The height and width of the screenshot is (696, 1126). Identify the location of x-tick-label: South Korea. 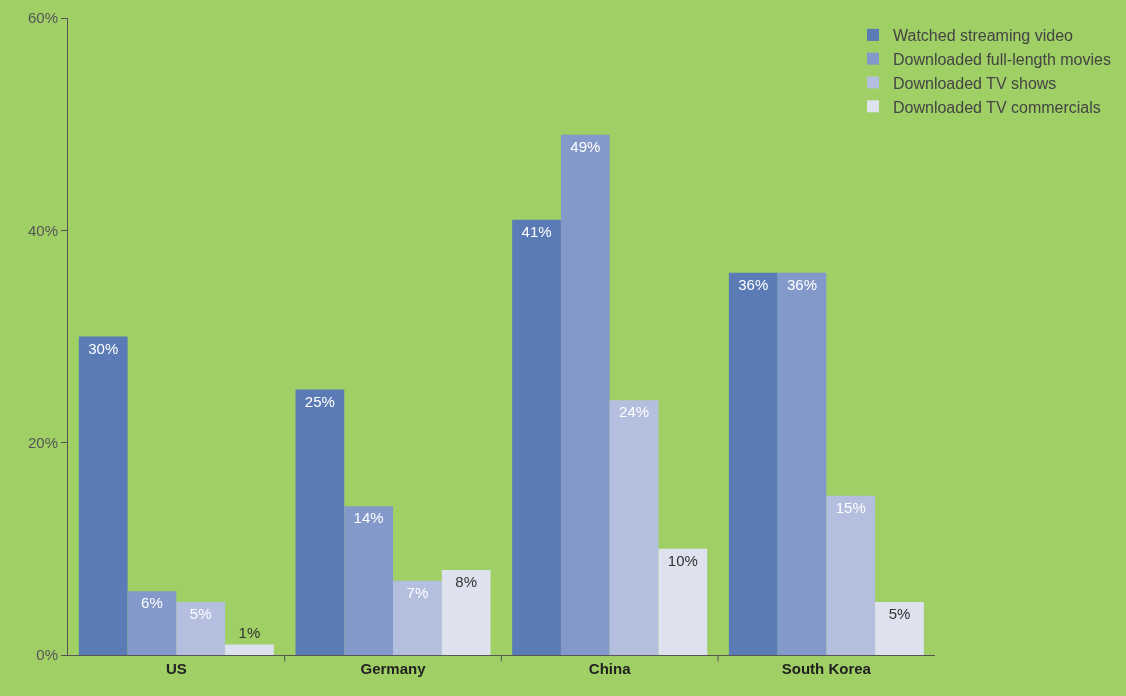
(826, 668).